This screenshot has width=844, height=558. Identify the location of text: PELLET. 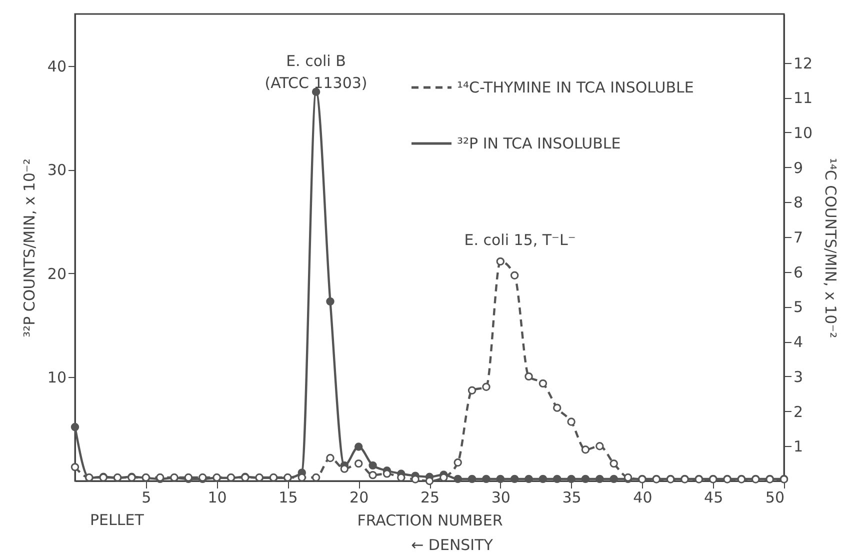
(117, 520).